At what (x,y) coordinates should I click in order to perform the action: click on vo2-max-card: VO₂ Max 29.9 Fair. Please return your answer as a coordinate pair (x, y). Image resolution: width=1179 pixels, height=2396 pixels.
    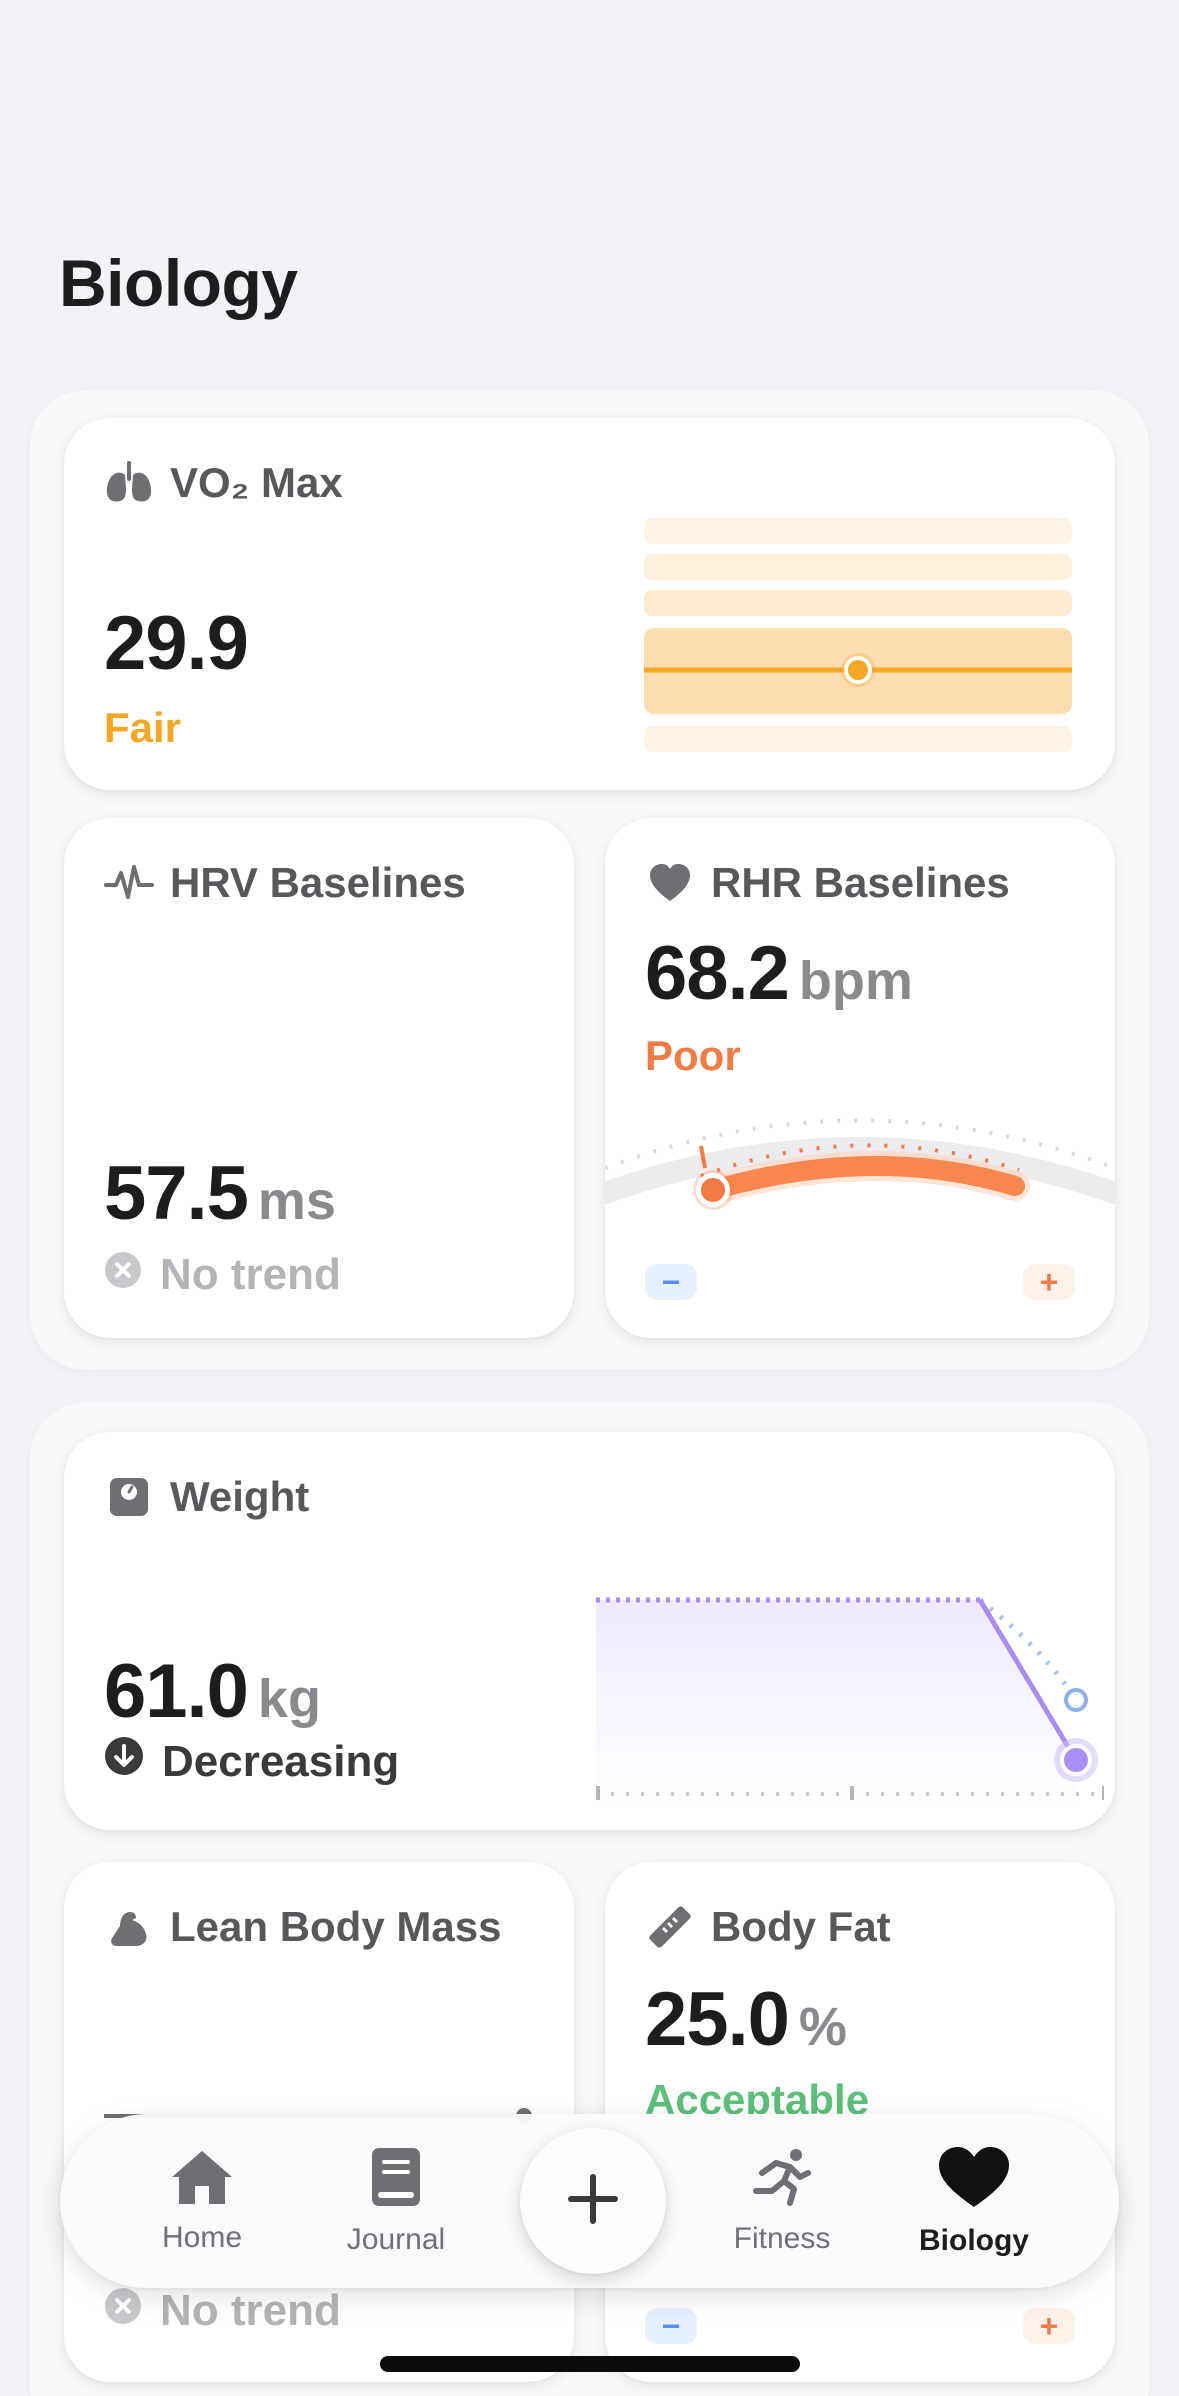
    Looking at the image, I should click on (589, 604).